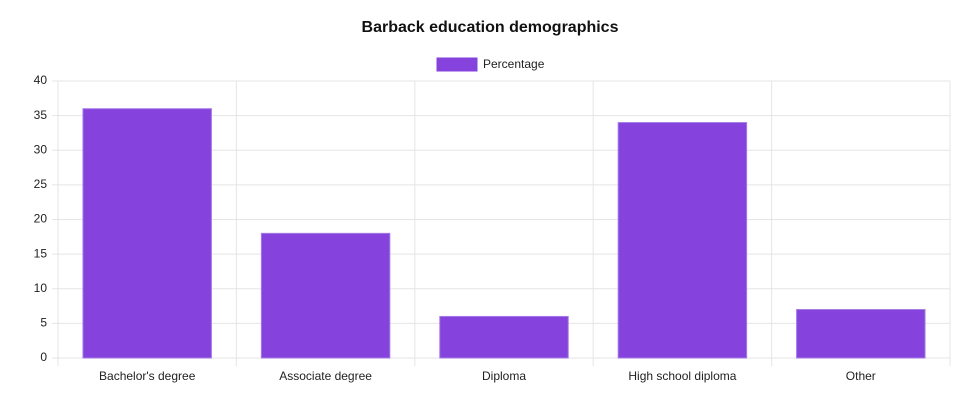 The image size is (976, 415). I want to click on chart-title: Barback education demographics, so click(490, 27).